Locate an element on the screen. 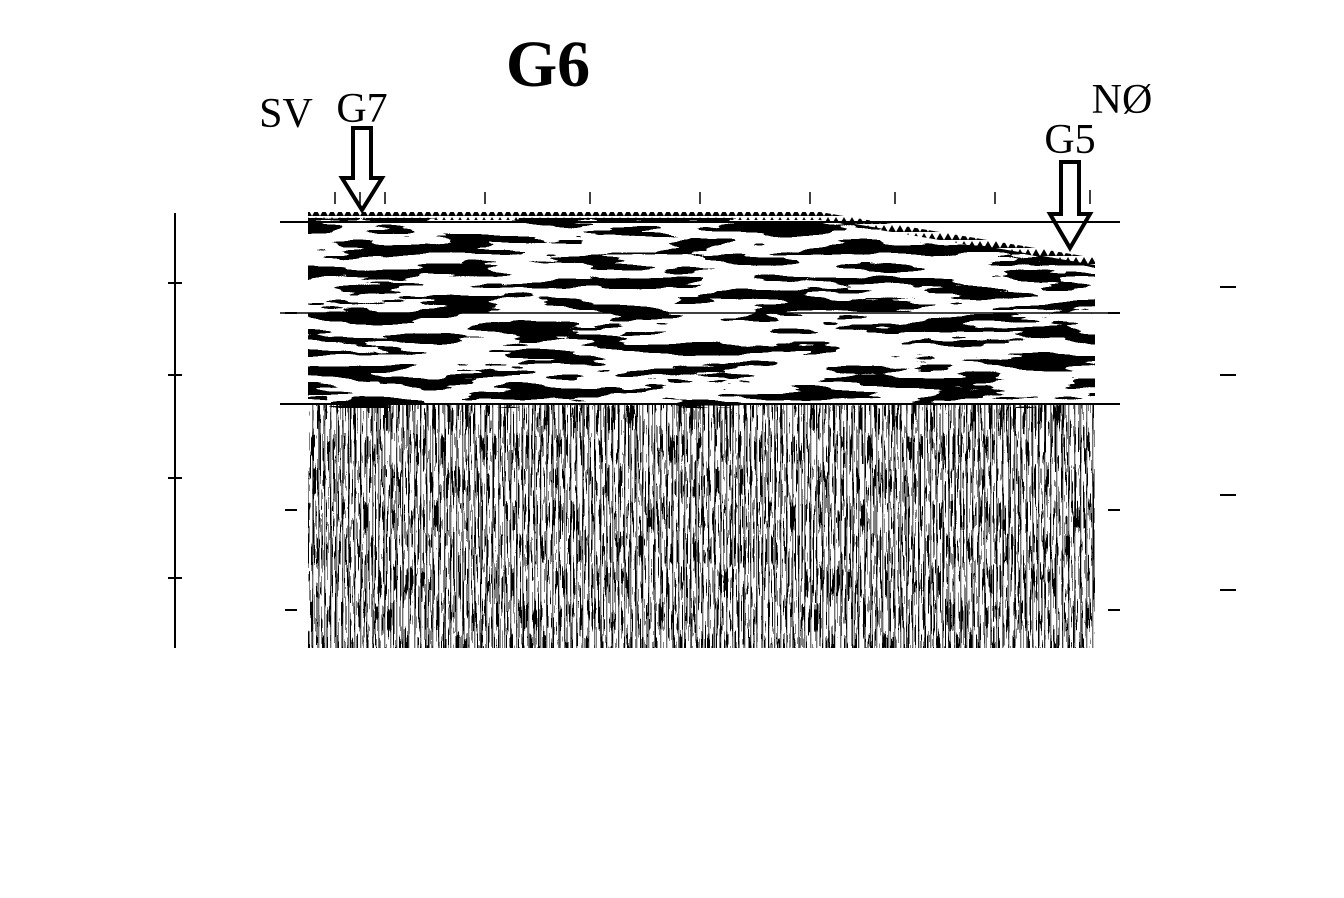 This screenshot has width=1344, height=898. end-label: NØ is located at coordinates (1122, 100).